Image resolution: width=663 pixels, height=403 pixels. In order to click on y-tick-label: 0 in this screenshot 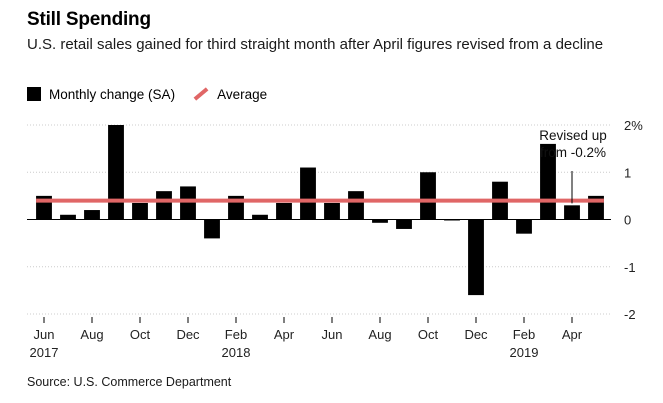, I will do `click(627, 220)`.